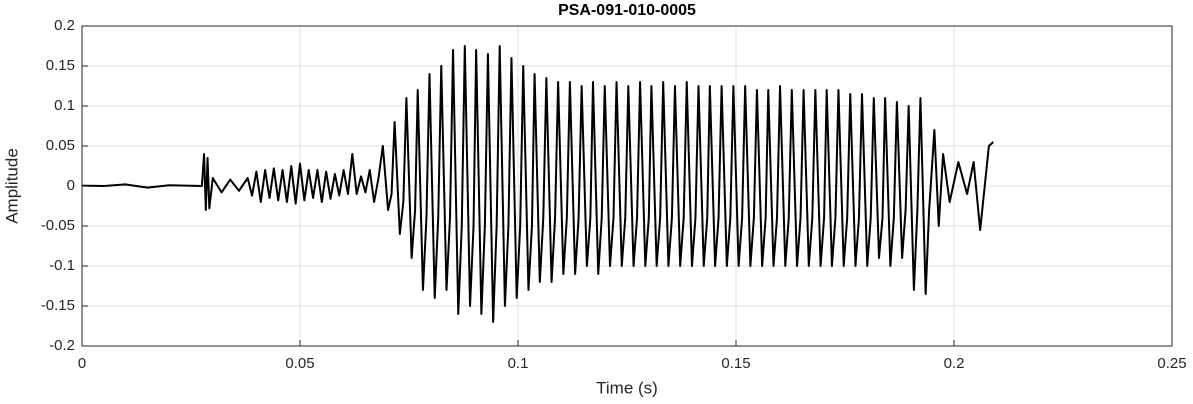 The image size is (1193, 404). What do you see at coordinates (627, 10) in the screenshot?
I see `chart-title: PSA-091-010-0005` at bounding box center [627, 10].